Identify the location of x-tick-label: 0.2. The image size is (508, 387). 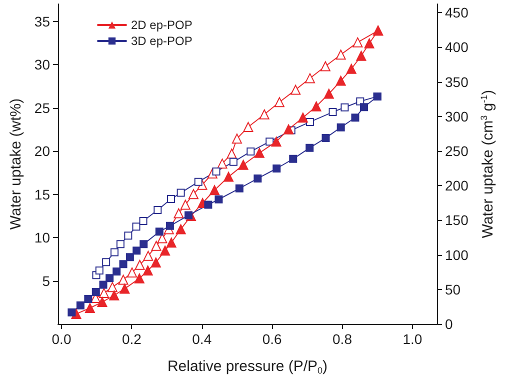
(132, 339).